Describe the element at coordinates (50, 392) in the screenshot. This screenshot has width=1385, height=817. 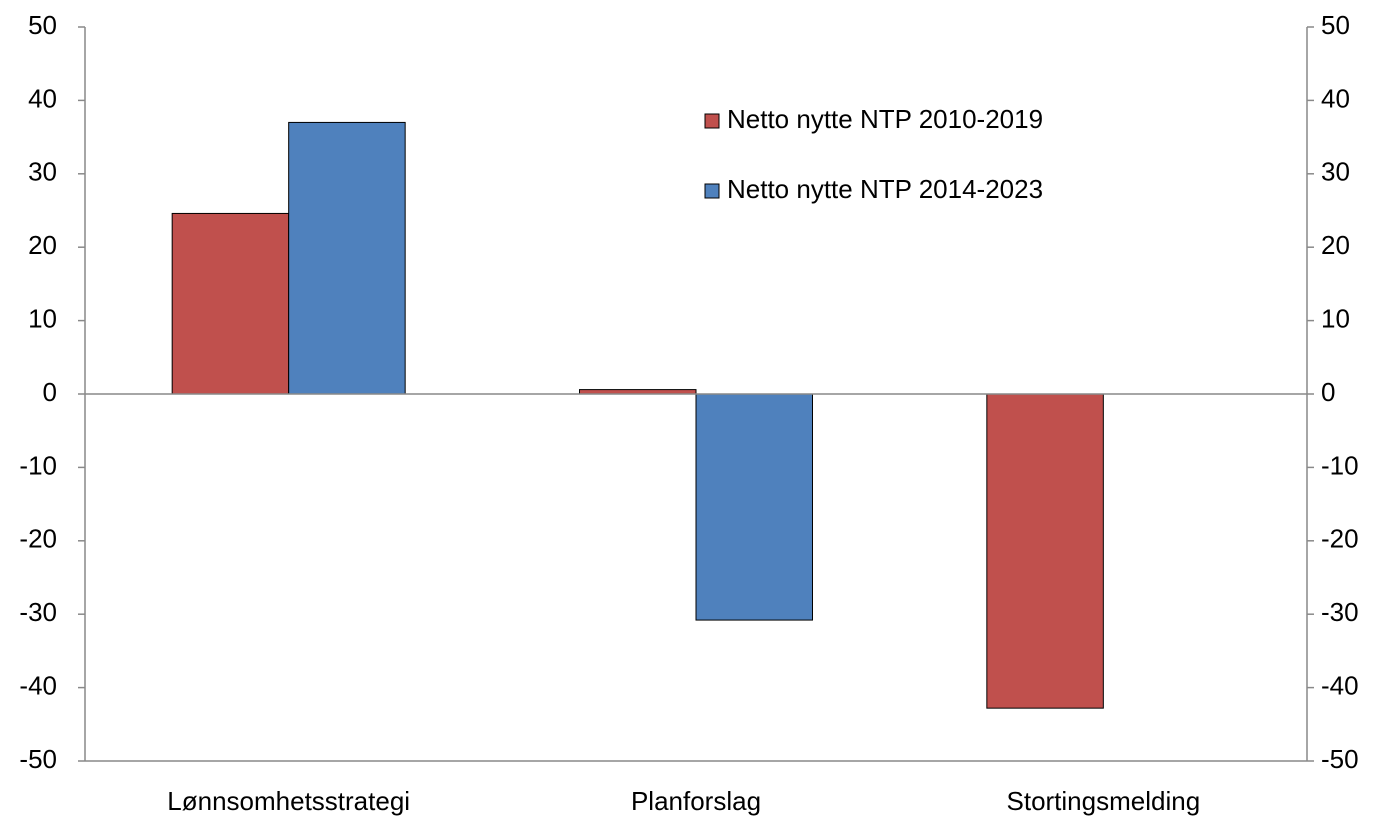
I see `y-tick-label: 0` at that location.